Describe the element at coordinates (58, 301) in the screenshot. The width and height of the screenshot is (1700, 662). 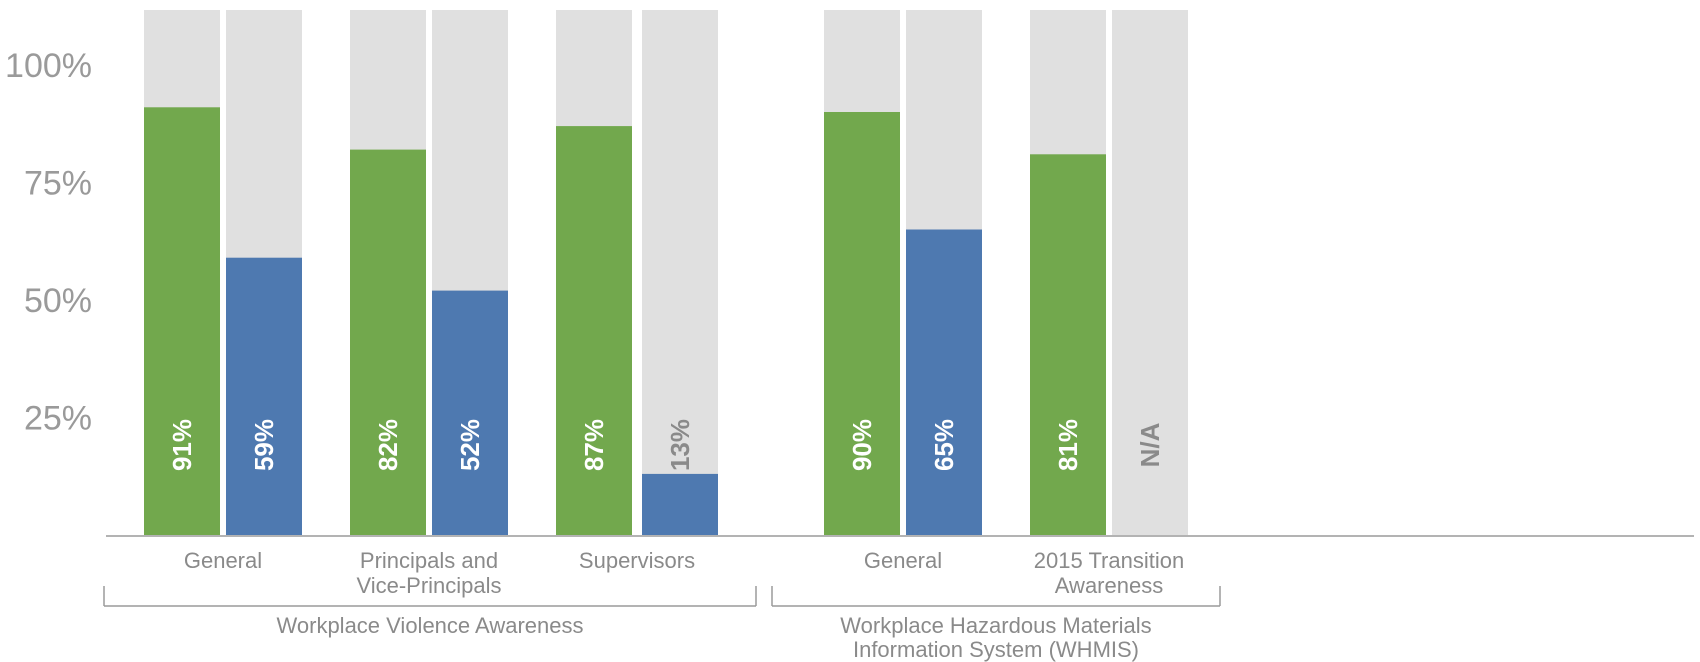
I see `y-tick-label: 50%` at that location.